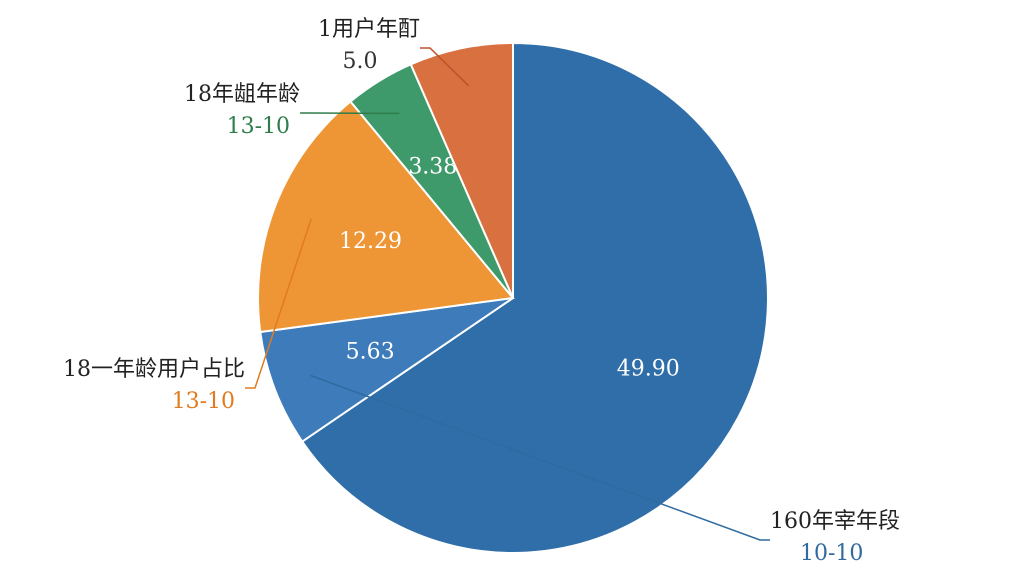  What do you see at coordinates (835, 521) in the screenshot?
I see `category-label: 160年宰年段` at bounding box center [835, 521].